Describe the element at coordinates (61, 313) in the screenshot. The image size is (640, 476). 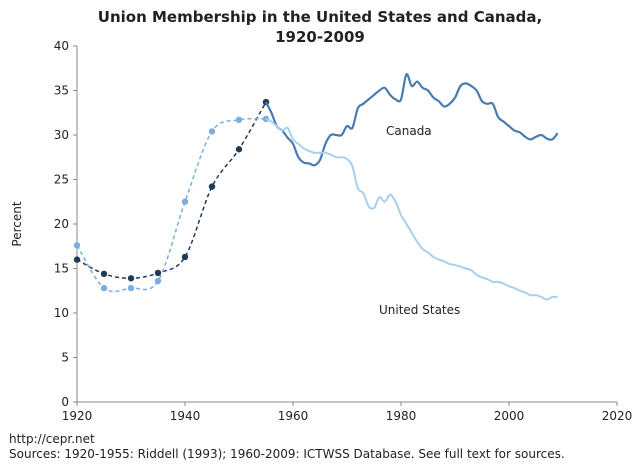
I see `y-tick-label: 10` at that location.